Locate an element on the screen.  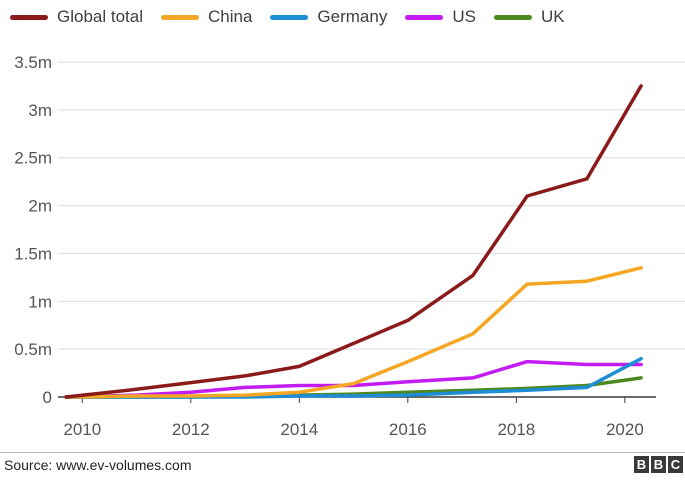
source-note: Source: www.ev-volumes.com is located at coordinates (98, 465).